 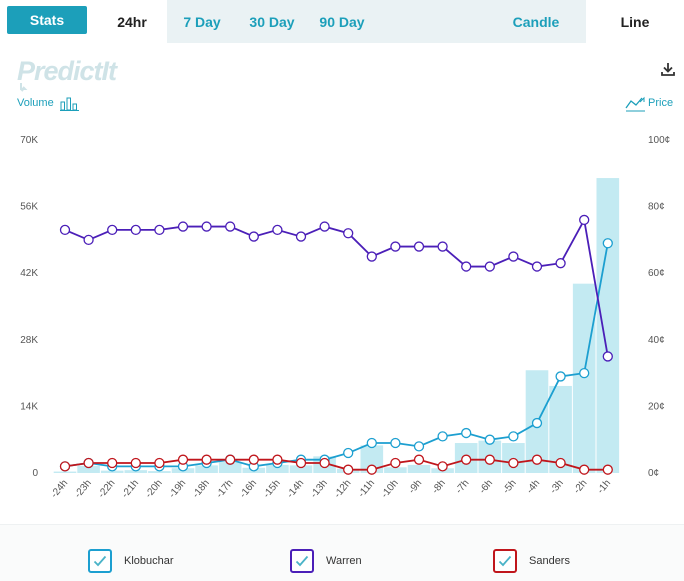 I want to click on stats-button: Stats, so click(x=47, y=20).